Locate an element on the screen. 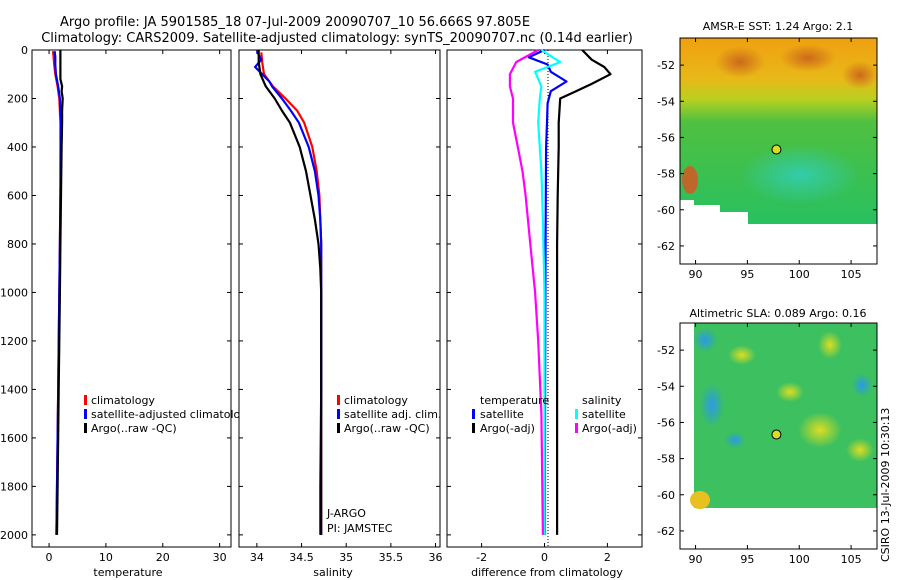 Image resolution: width=900 pixels, height=580 pixels. sst-map-y-axis: -52 -54 -56 -58 -60 -62 is located at coordinates (767, 156).